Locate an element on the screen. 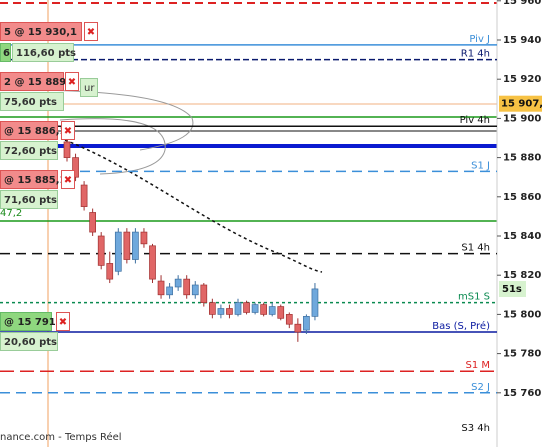 The image size is (542, 447). level-label: S3 4h is located at coordinates (475, 428).